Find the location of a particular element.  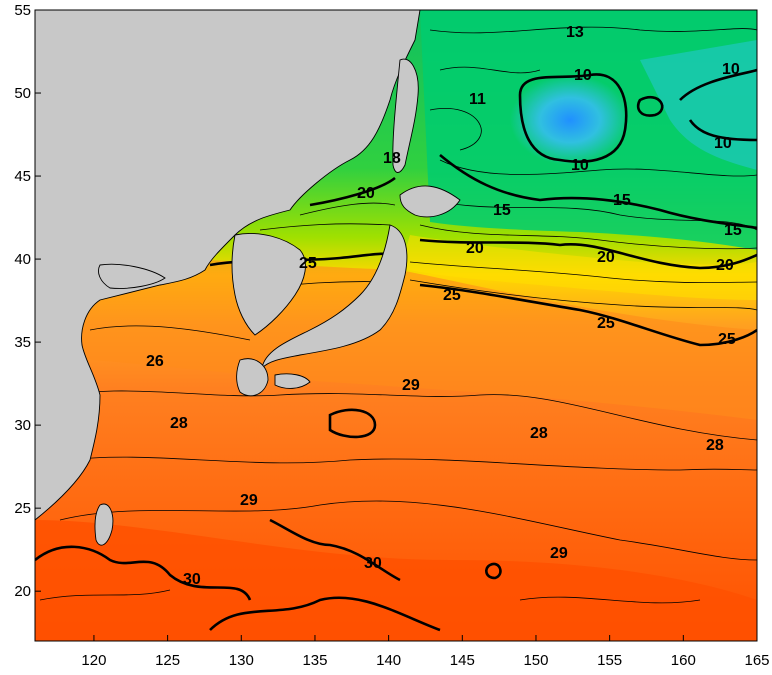

y-tick-label: 20 is located at coordinates (22, 591).